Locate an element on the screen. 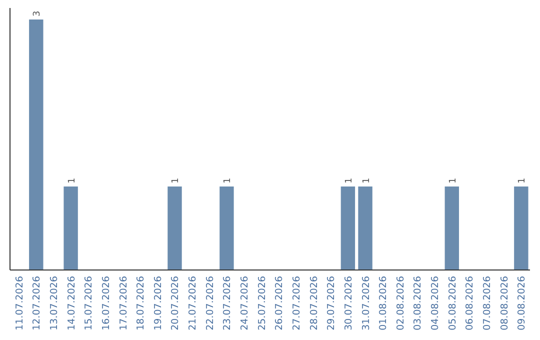  x-tick-label: 12.07.2026 is located at coordinates (37, 303).